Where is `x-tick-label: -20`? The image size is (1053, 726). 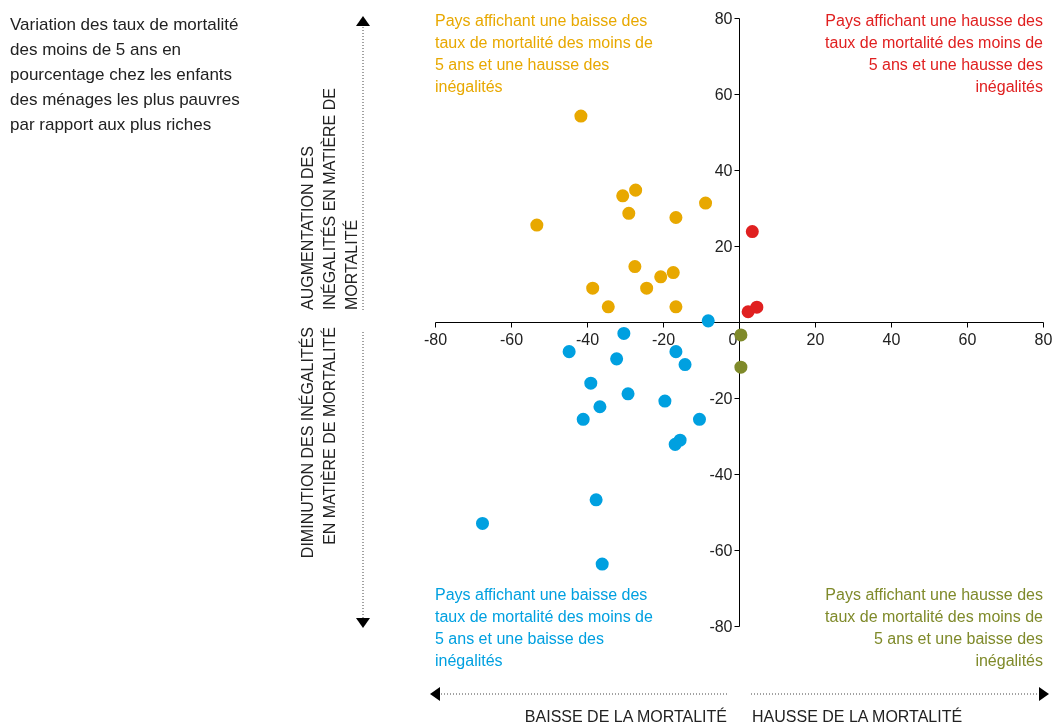
x-tick-label: -20 is located at coordinates (663, 339).